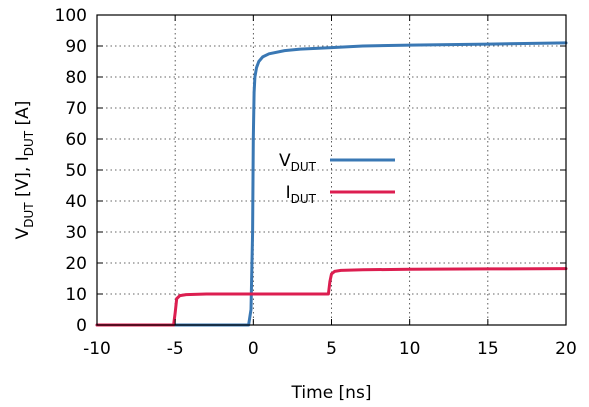 Image resolution: width=589 pixels, height=407 pixels. Describe the element at coordinates (253, 349) in the screenshot. I see `x-tick-label: 0` at that location.